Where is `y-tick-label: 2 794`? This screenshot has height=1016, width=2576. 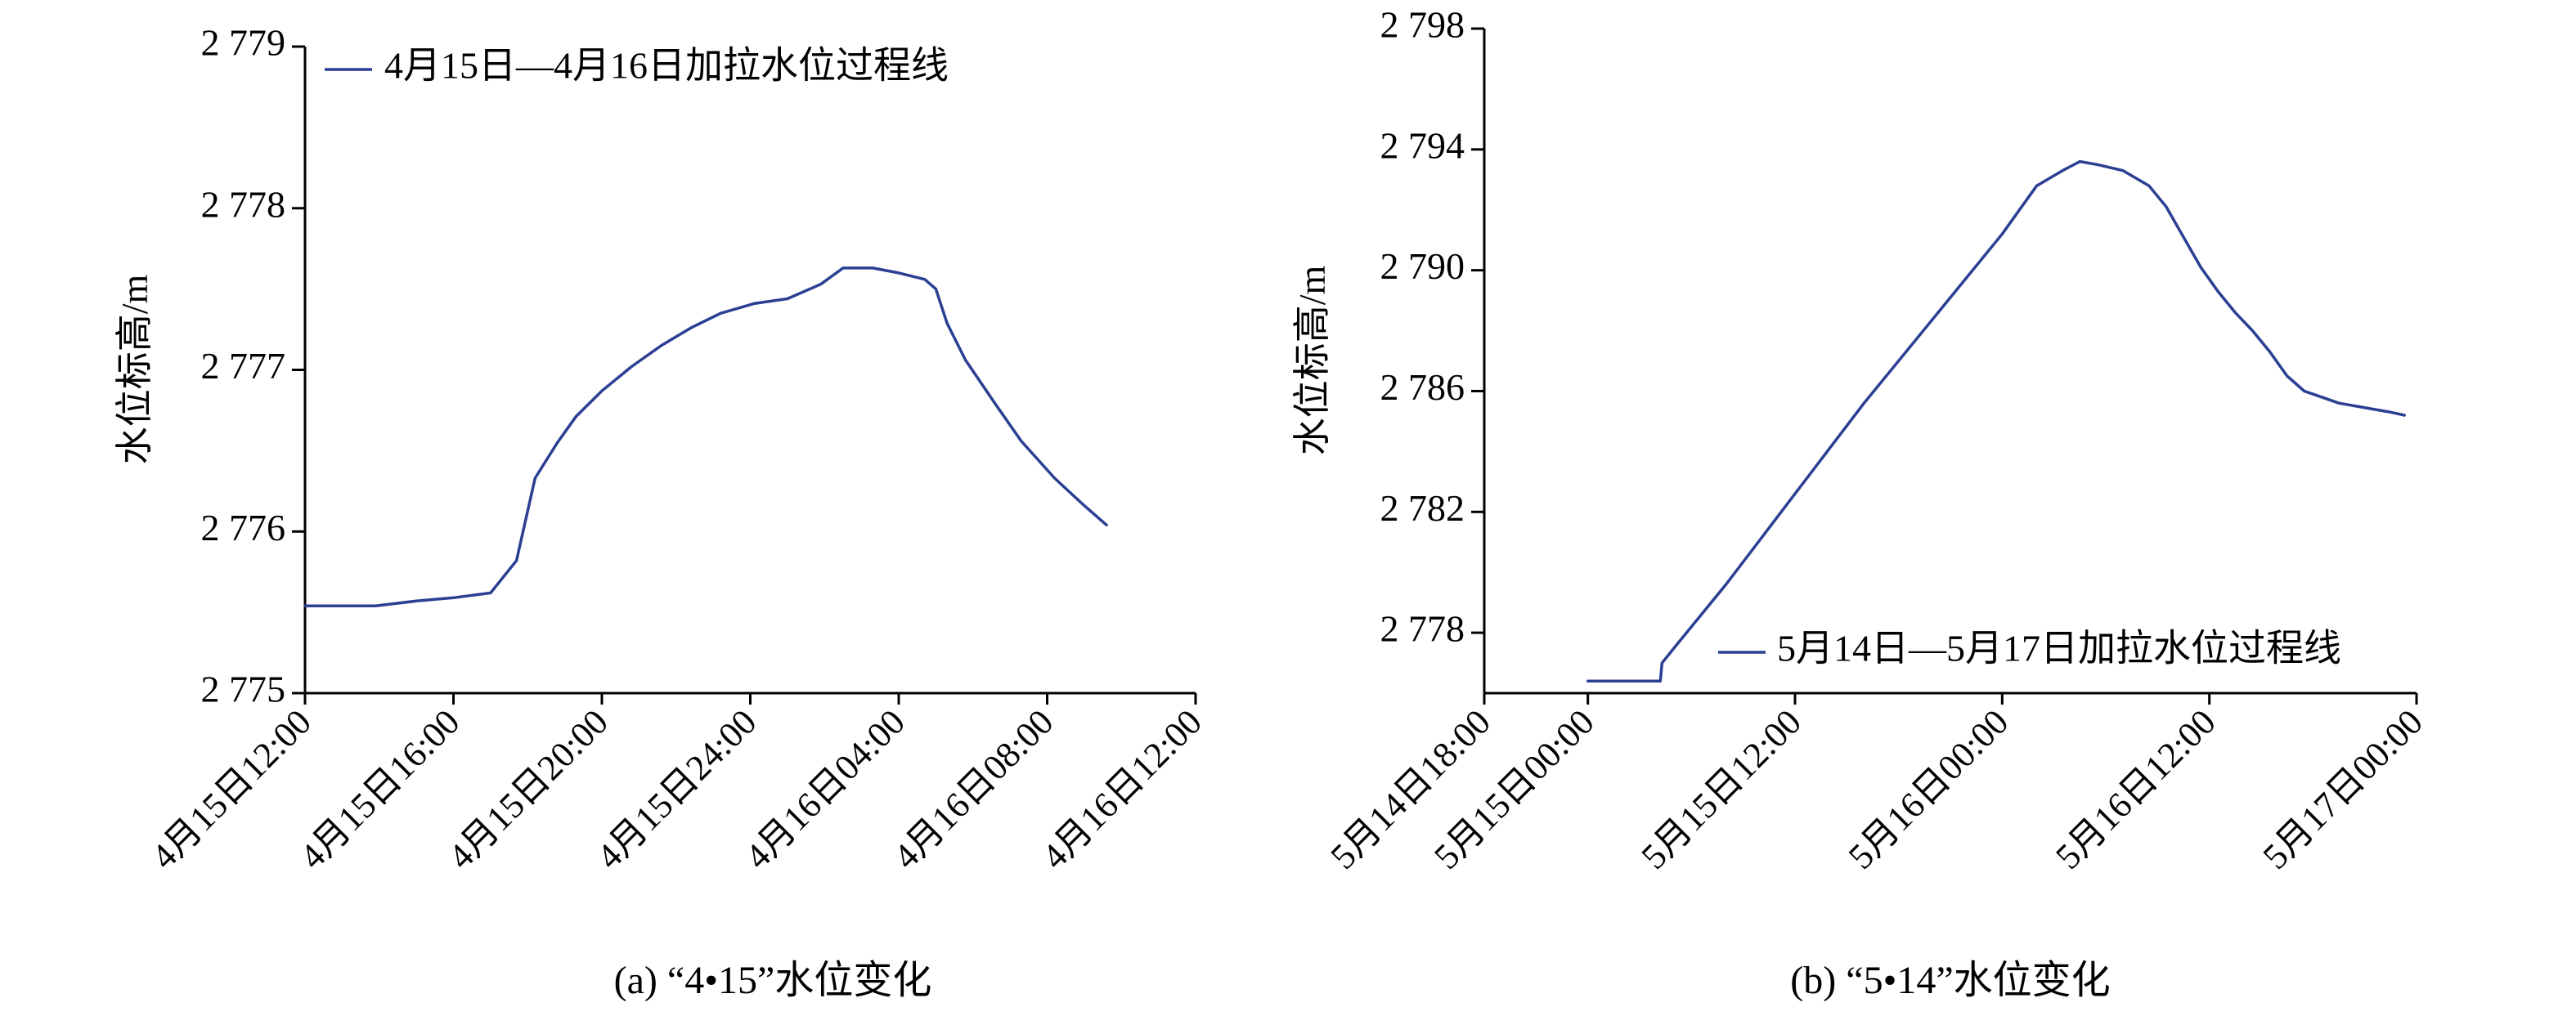
y-tick-label: 2 794 is located at coordinates (1423, 145).